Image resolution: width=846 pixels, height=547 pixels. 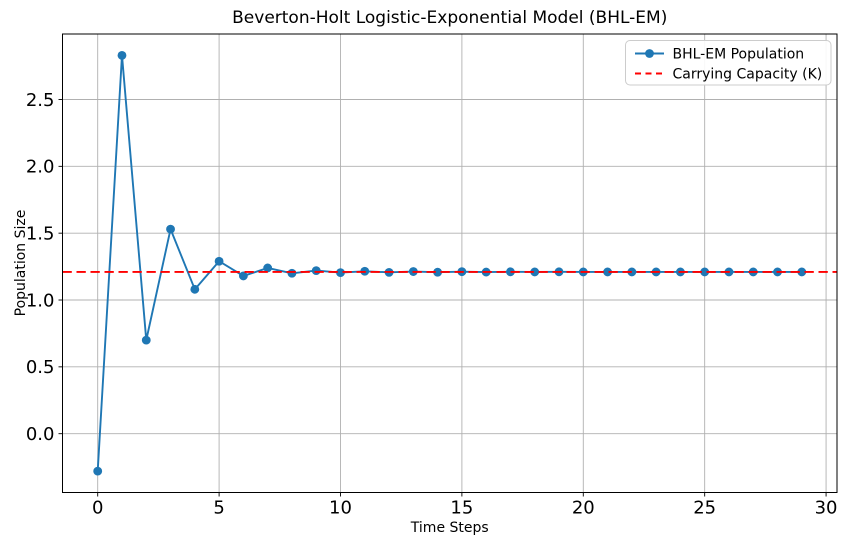 What do you see at coordinates (97, 507) in the screenshot?
I see `x-tick-label: 0` at bounding box center [97, 507].